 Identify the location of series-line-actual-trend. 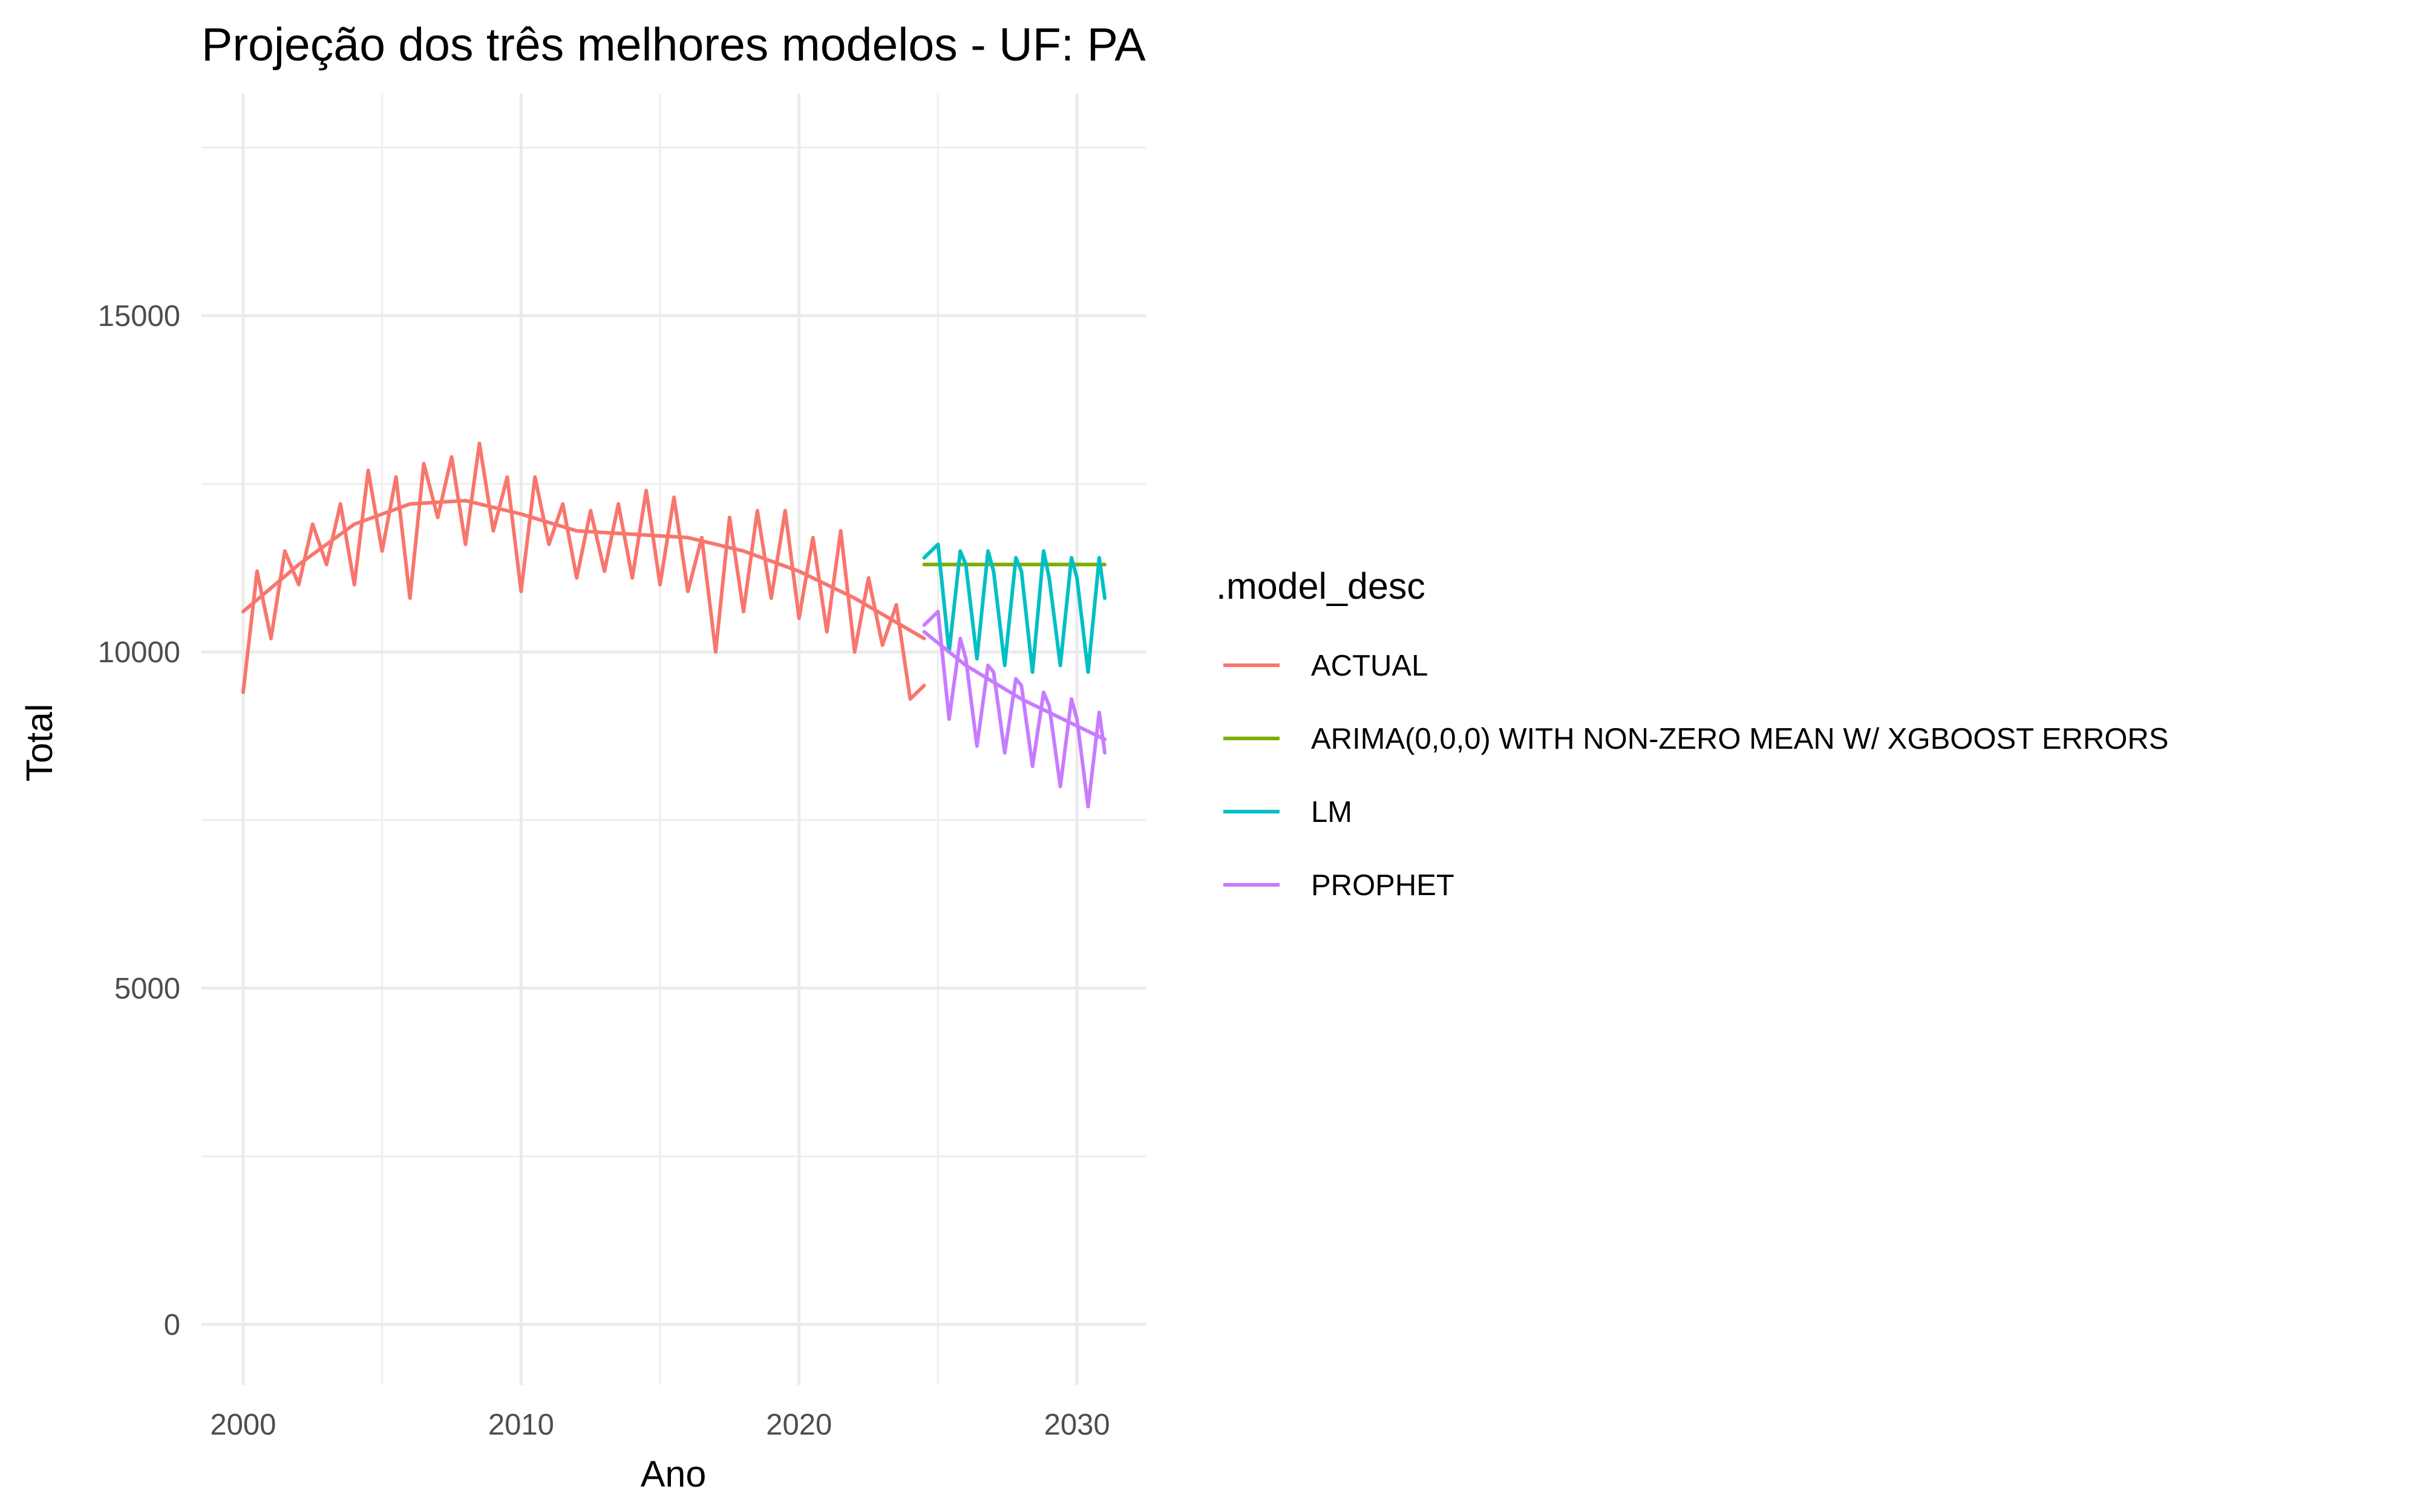
(583, 569).